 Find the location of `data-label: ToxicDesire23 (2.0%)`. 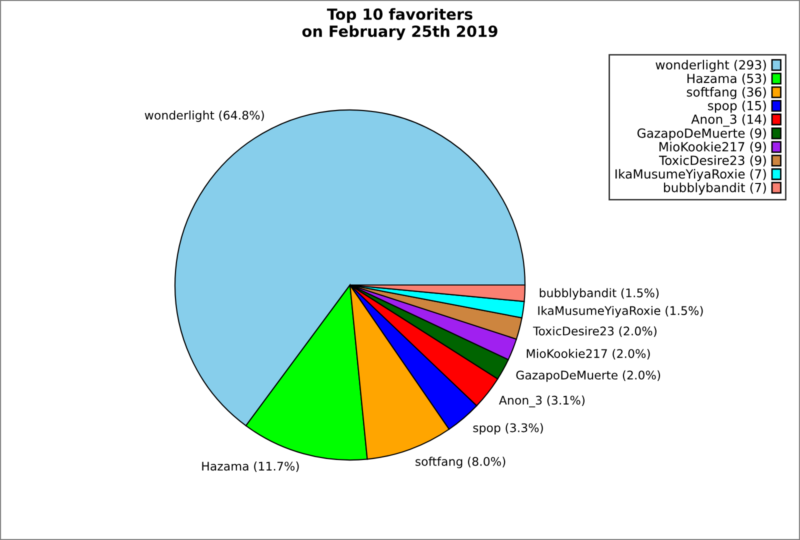

data-label: ToxicDesire23 (2.0%) is located at coordinates (594, 331).